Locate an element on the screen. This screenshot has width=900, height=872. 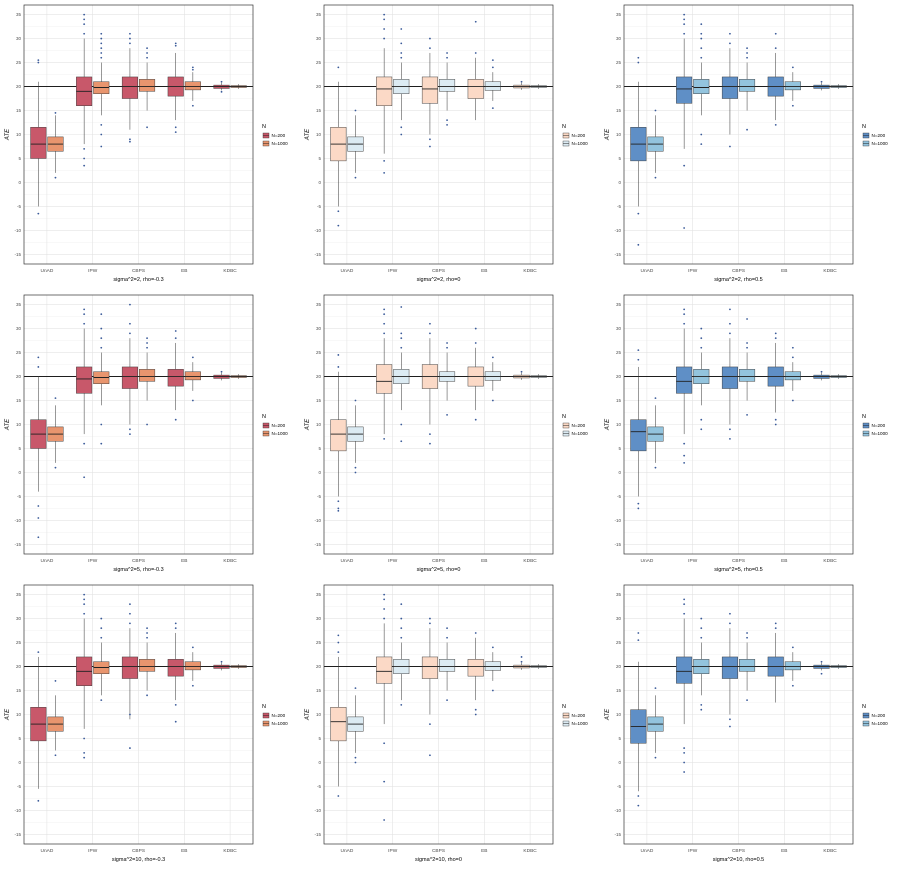
y-axis-label: ATE is located at coordinates (308, 714).